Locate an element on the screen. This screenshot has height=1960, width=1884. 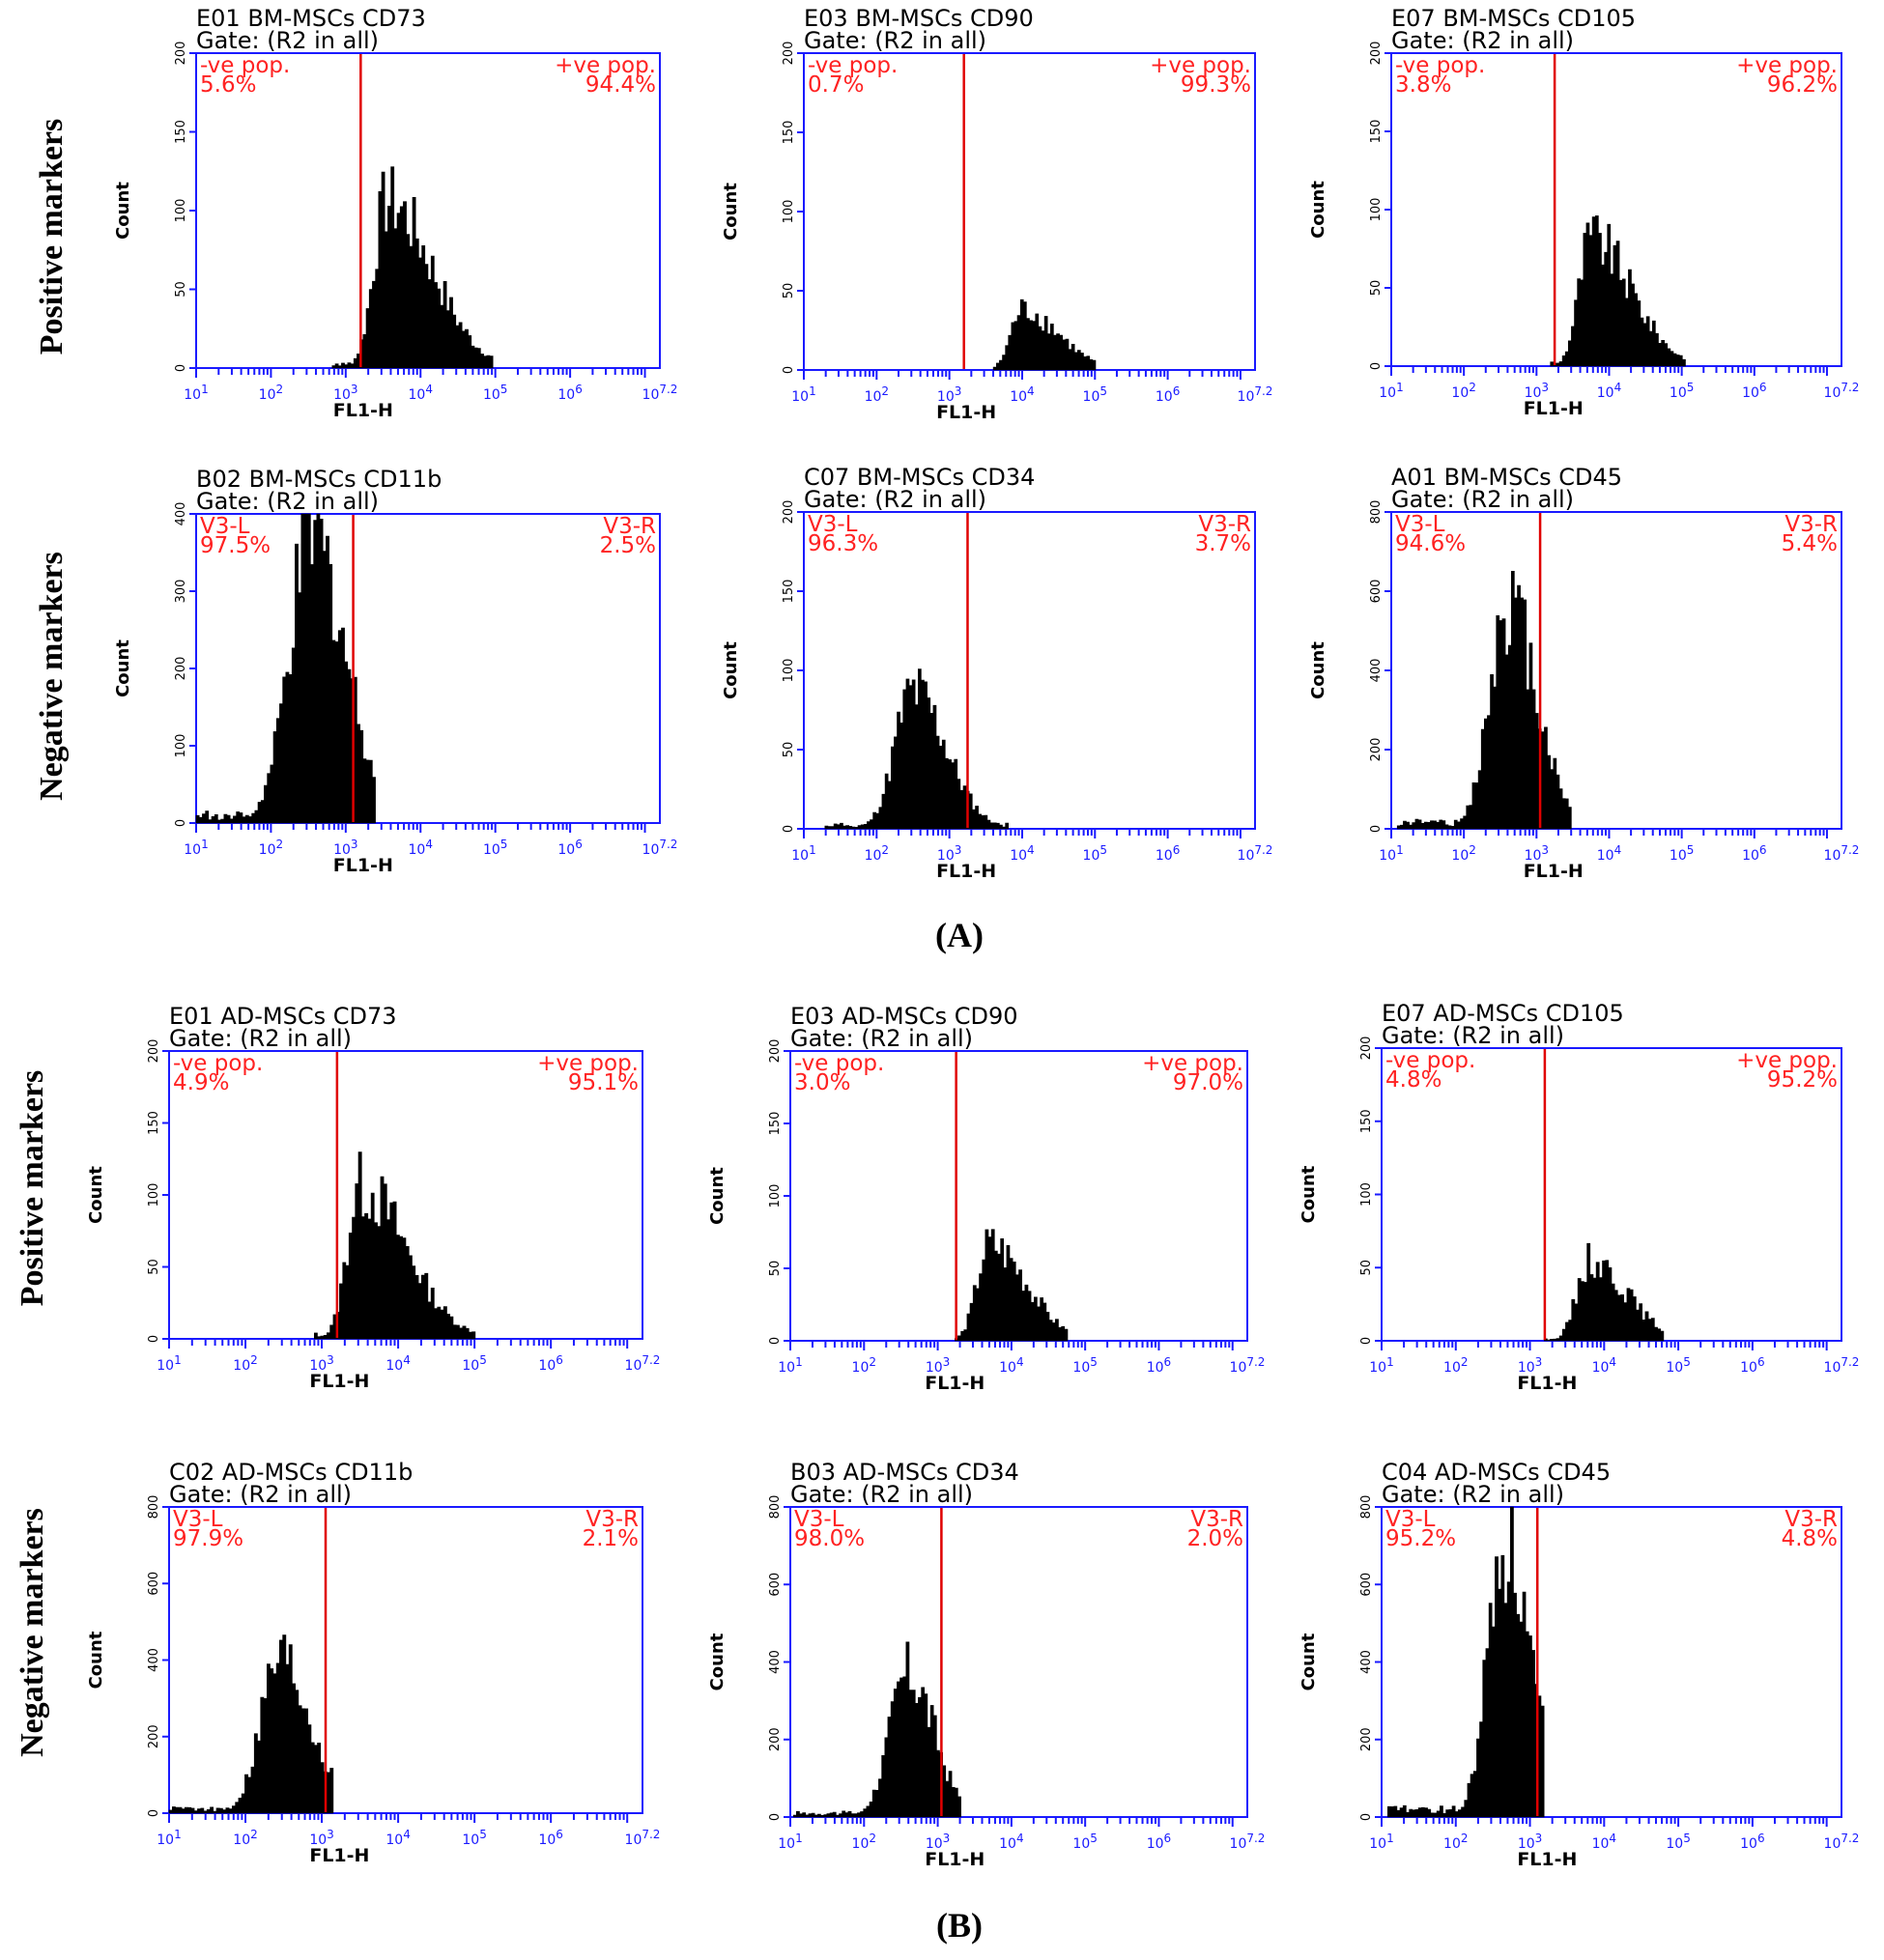
left-region-value: 95.2% is located at coordinates (1421, 1538).